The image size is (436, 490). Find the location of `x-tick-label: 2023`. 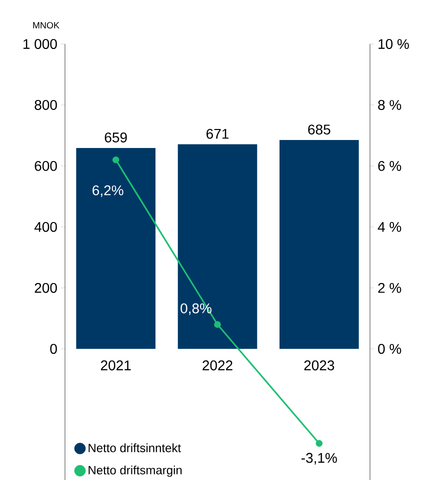

x-tick-label: 2023 is located at coordinates (319, 365).